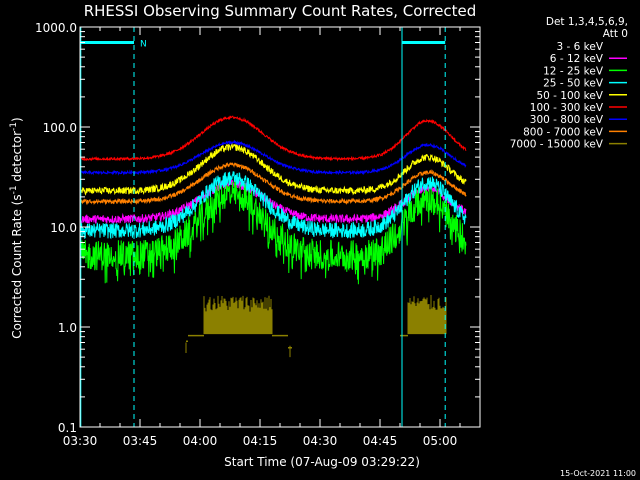  What do you see at coordinates (16, 227) in the screenshot?
I see `y-axis-label: Corrected Count Rate (s-1 detector-1)` at bounding box center [16, 227].